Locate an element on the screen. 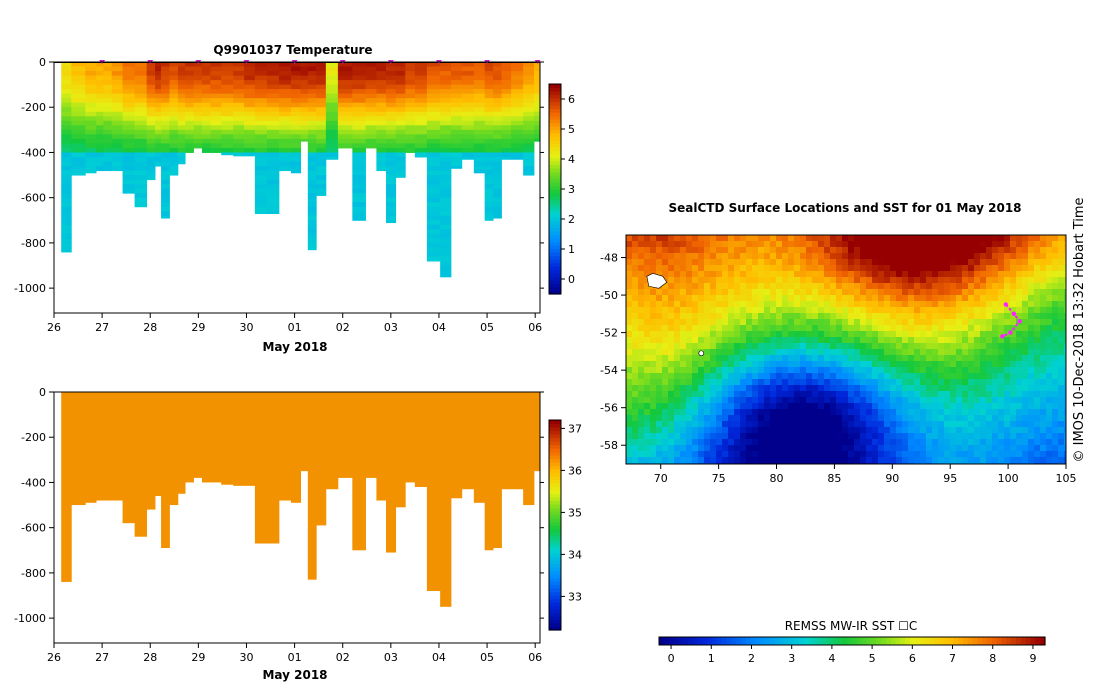  salinity-cell is located at coordinates (345, 435).